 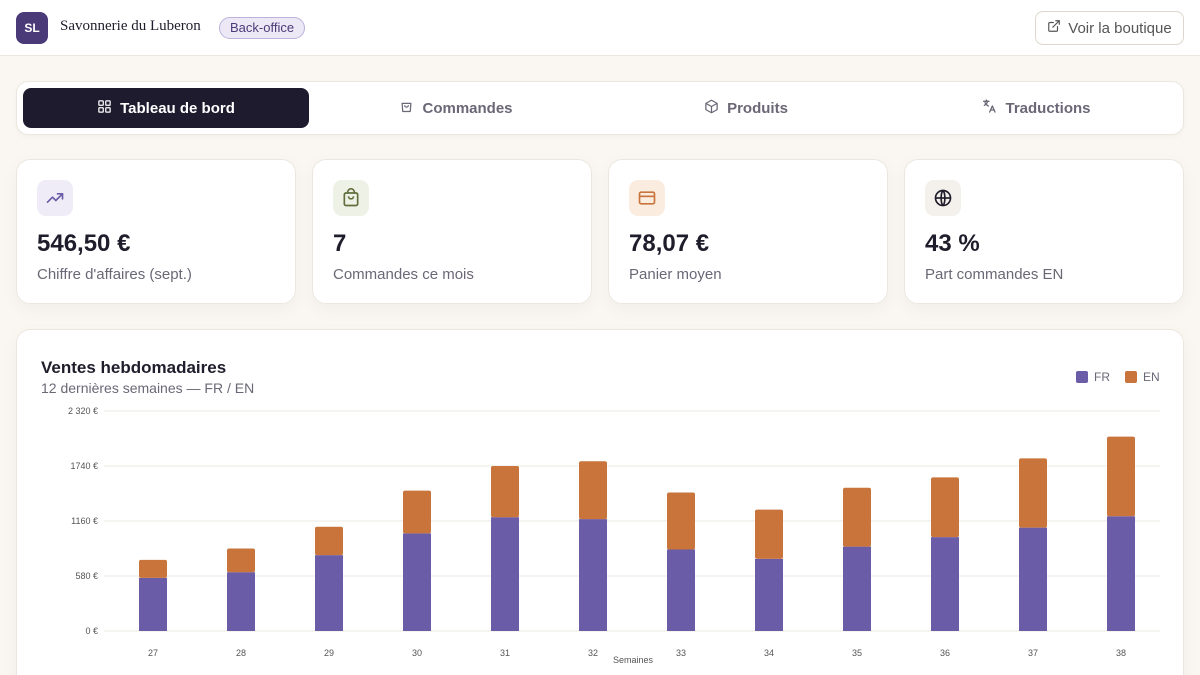 What do you see at coordinates (177, 108) in the screenshot?
I see `tab-dashboard-label: Tableau de bord` at bounding box center [177, 108].